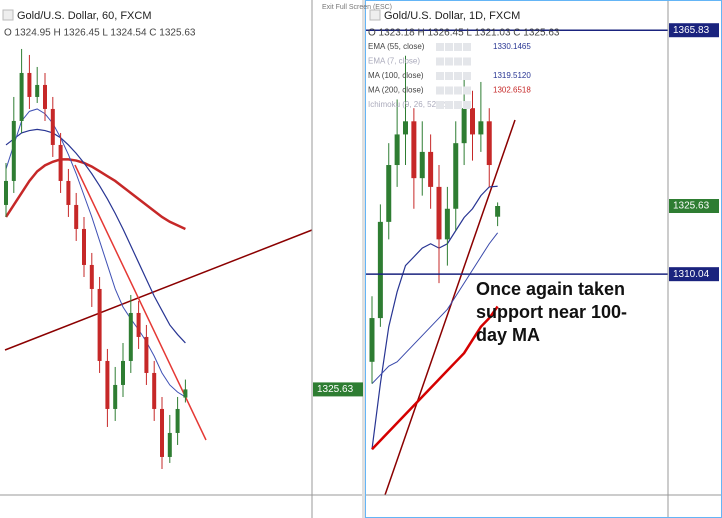  What do you see at coordinates (551, 312) in the screenshot?
I see `annotation: support near 100-` at bounding box center [551, 312].